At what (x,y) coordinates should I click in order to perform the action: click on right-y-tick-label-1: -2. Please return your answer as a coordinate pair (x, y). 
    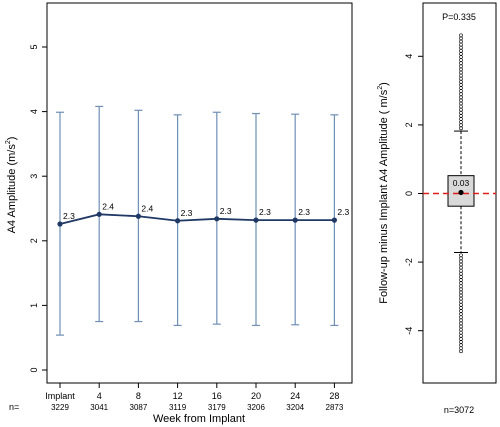
    Looking at the image, I should click on (409, 262).